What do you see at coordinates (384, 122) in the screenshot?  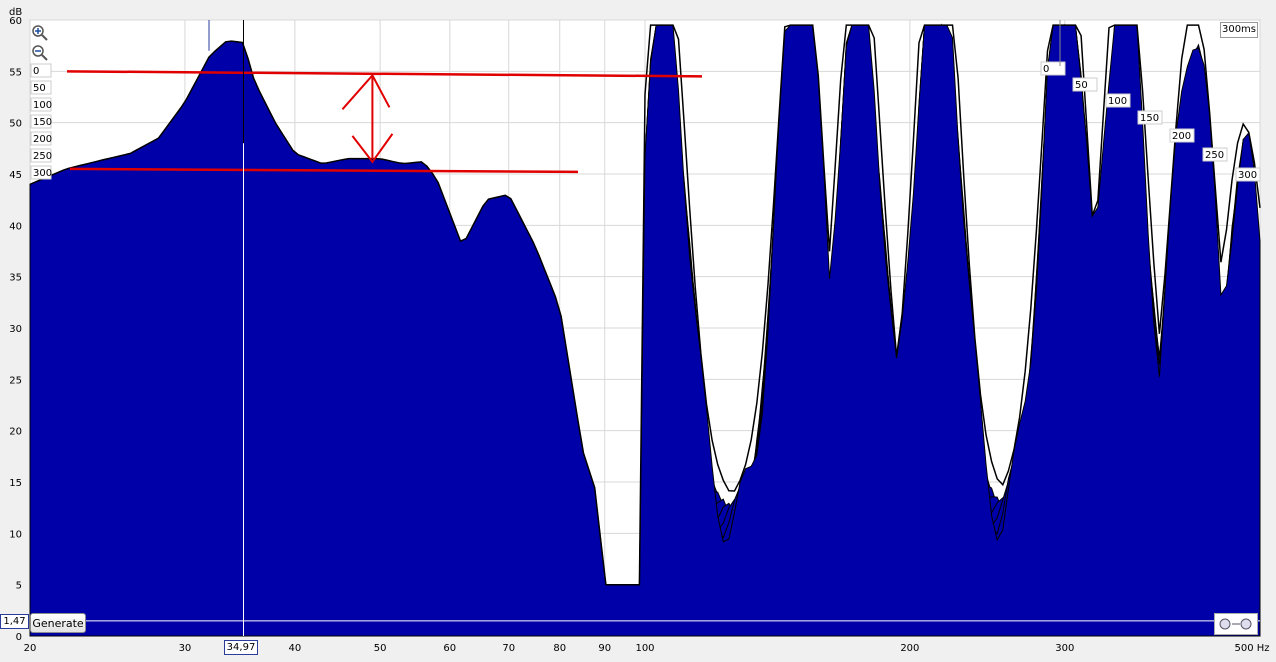 I see `red-annotation` at bounding box center [384, 122].